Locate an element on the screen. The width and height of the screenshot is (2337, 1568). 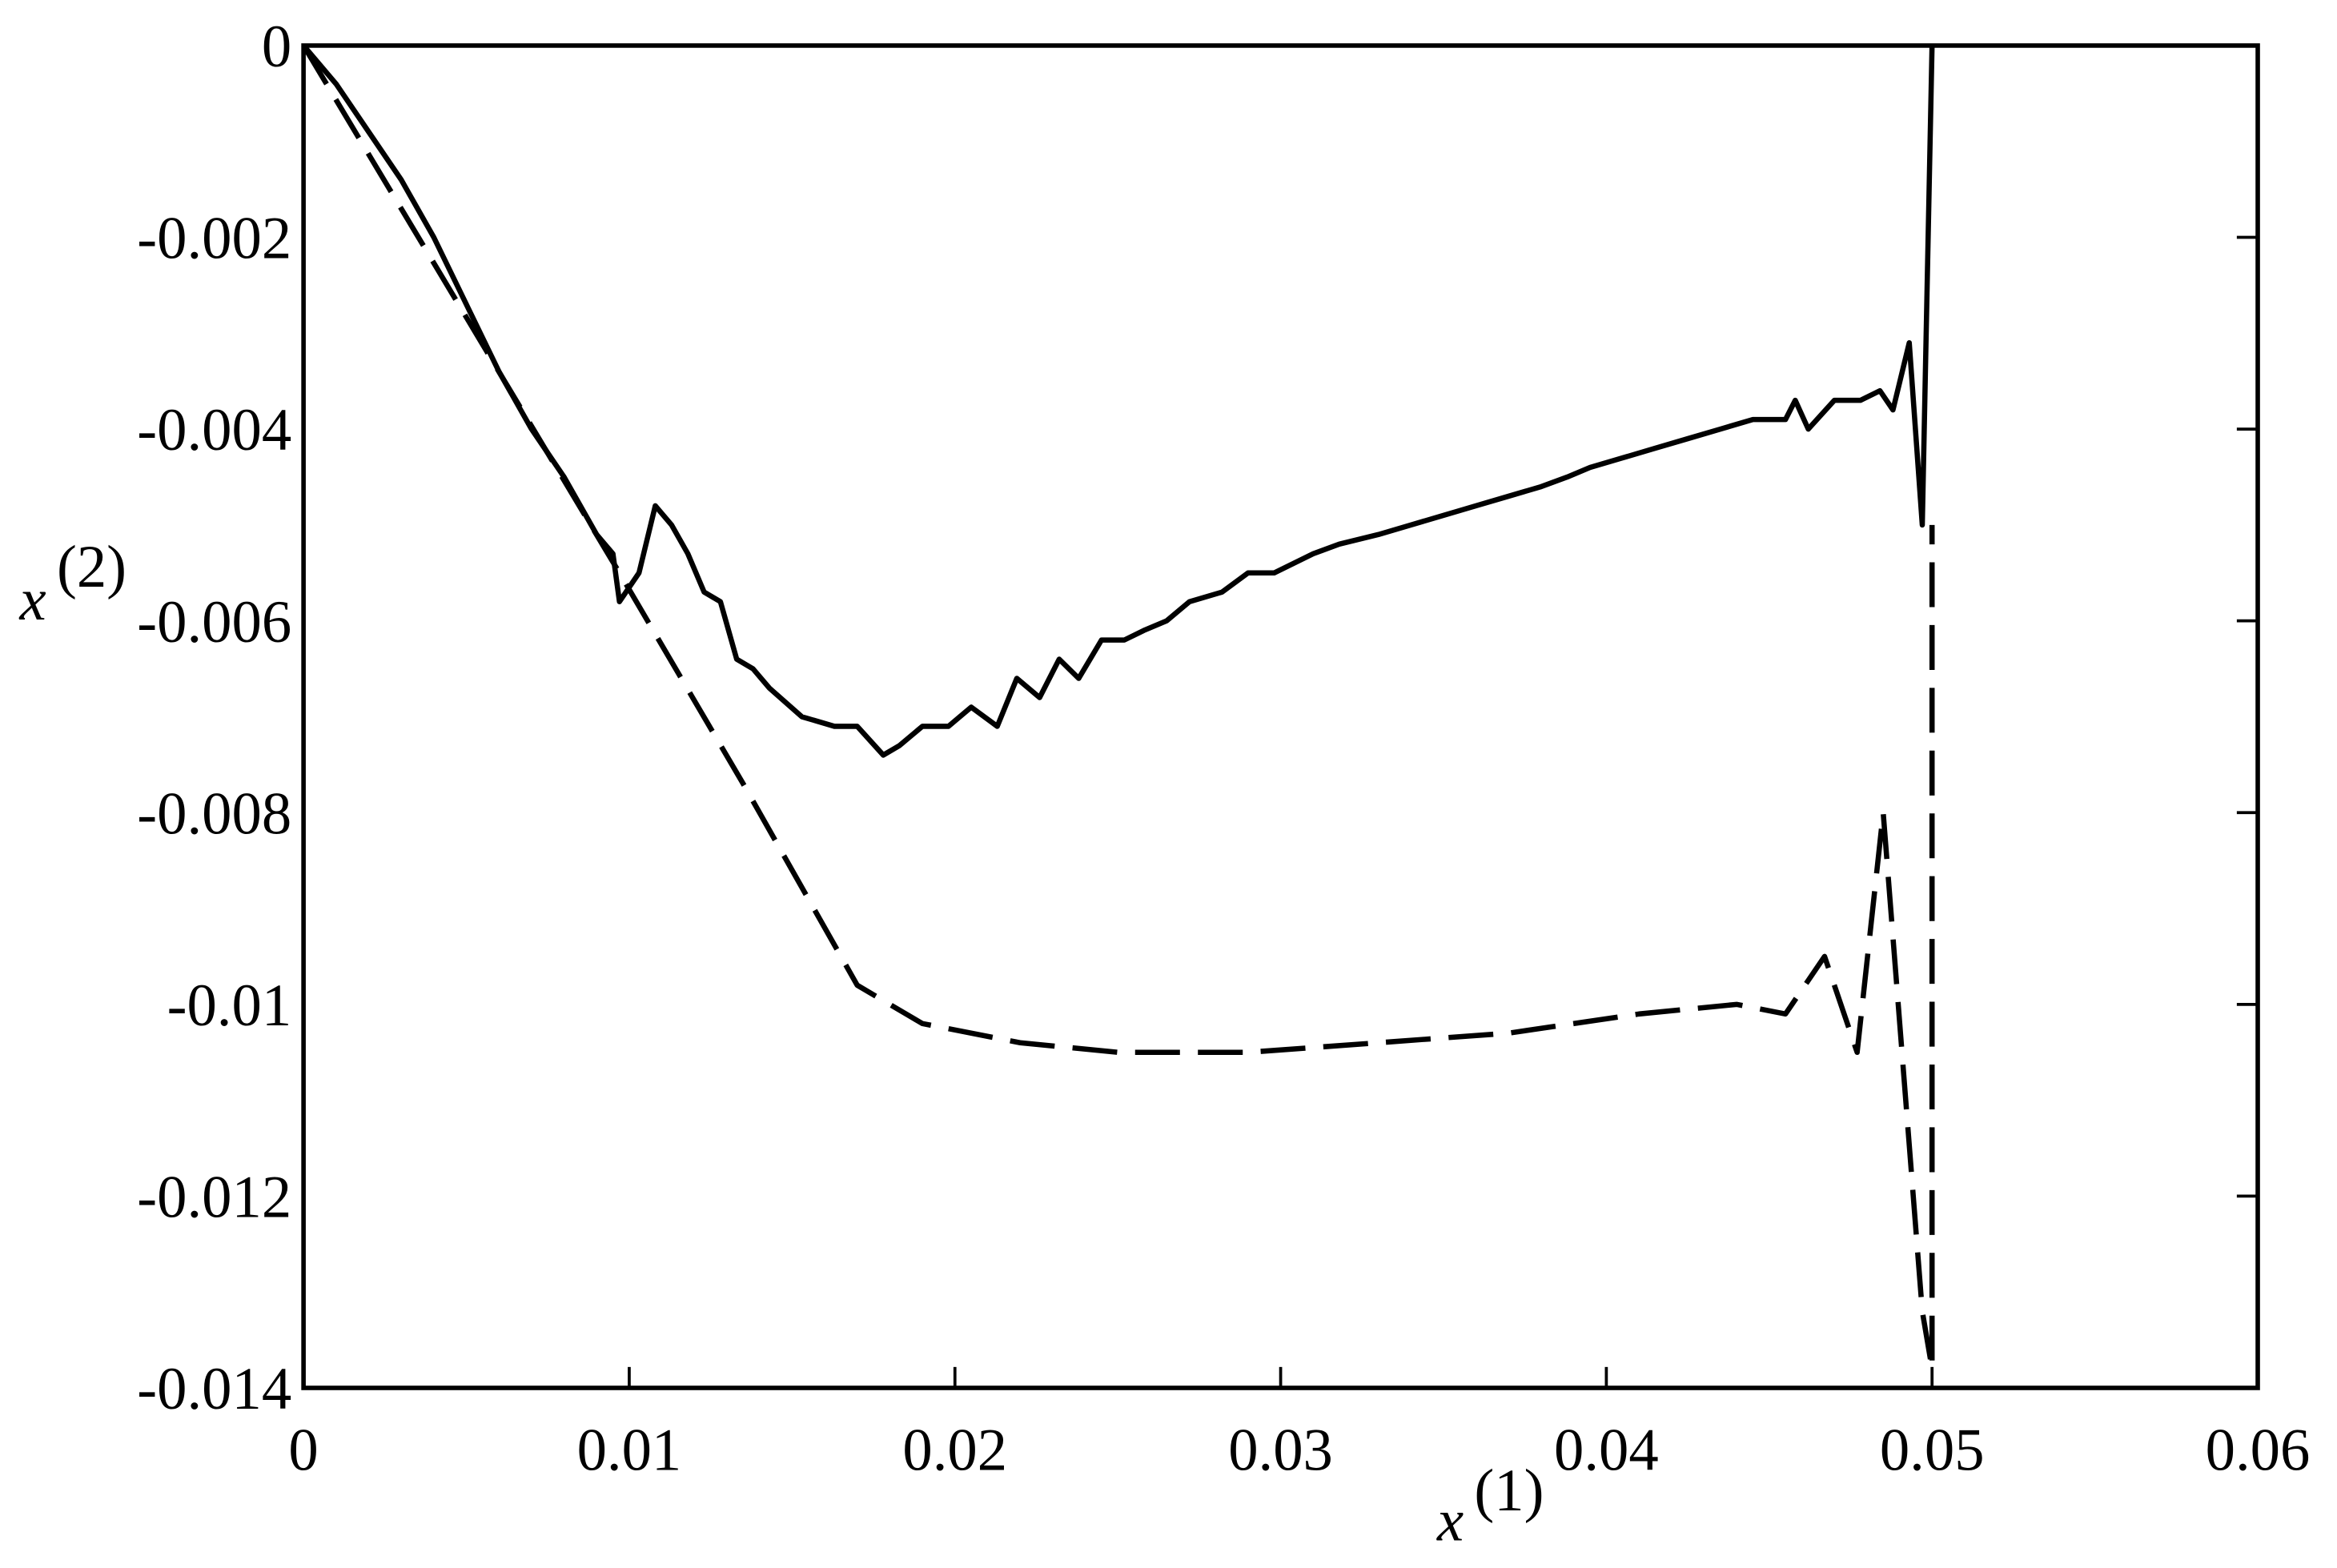
x-tick-label: 0.02 is located at coordinates (955, 1451).